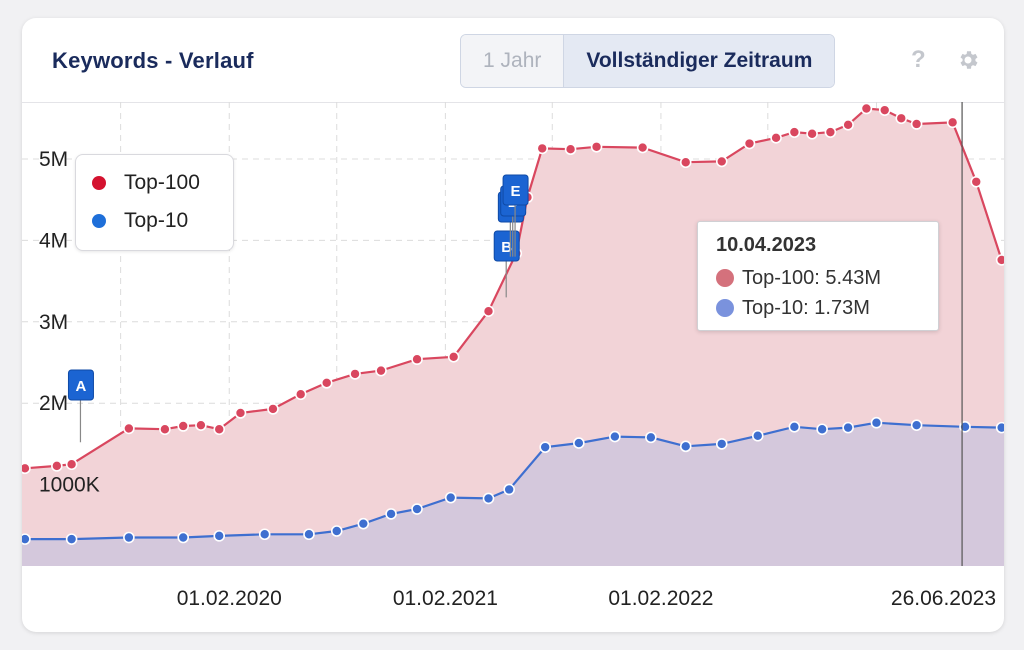 This screenshot has width=1024, height=650. I want to click on range-option-1-year: 1 Jahr, so click(512, 61).